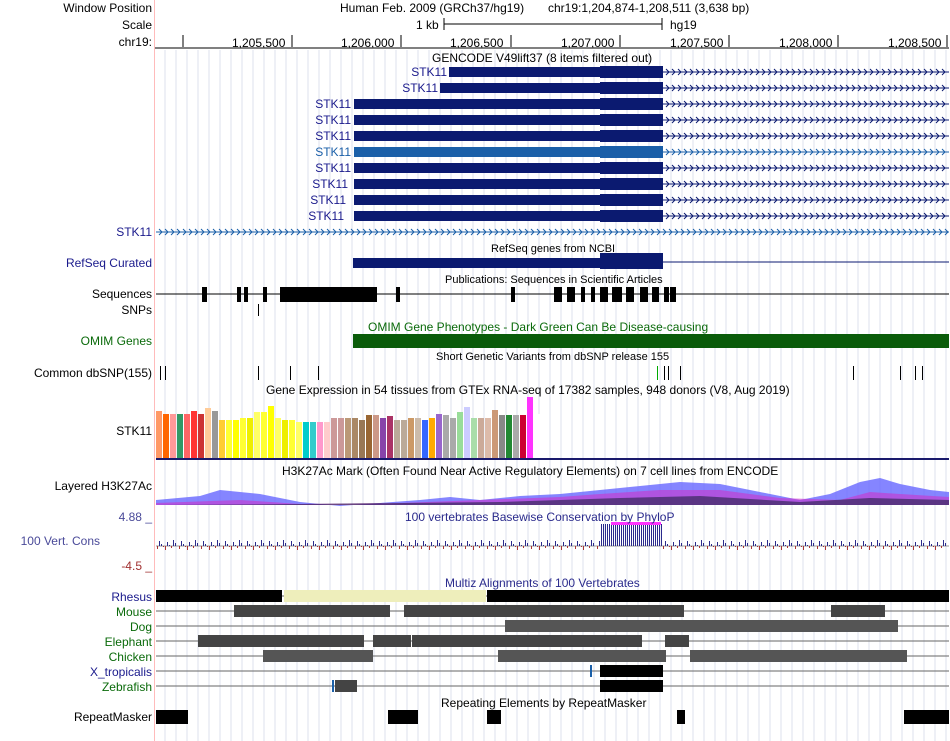  Describe the element at coordinates (126, 687) in the screenshot. I see `species-label-zebrafish: Zebrafish` at that location.